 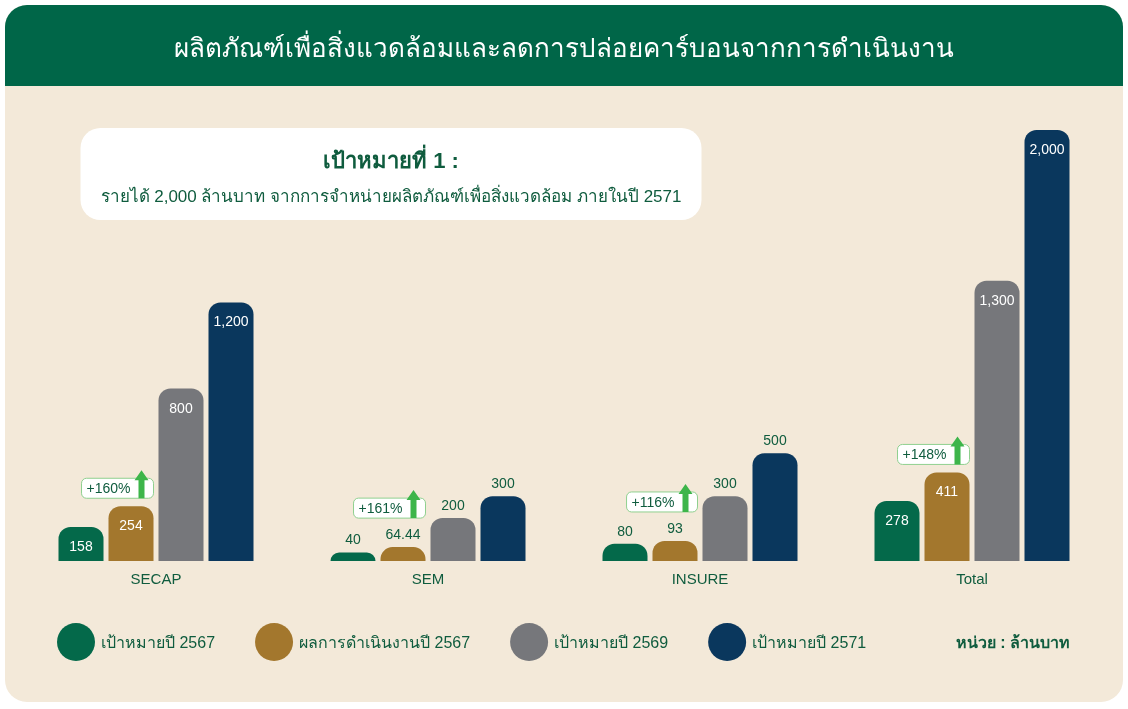 What do you see at coordinates (775, 440) in the screenshot?
I see `data-label: 500` at bounding box center [775, 440].